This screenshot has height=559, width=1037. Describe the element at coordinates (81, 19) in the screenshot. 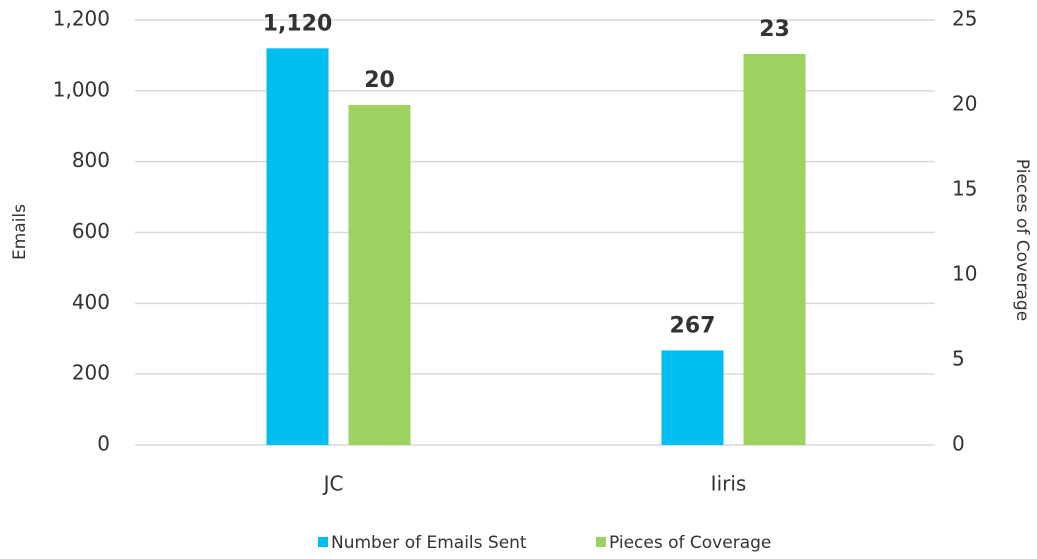

I see `y-tick-label: 1,200` at that location.